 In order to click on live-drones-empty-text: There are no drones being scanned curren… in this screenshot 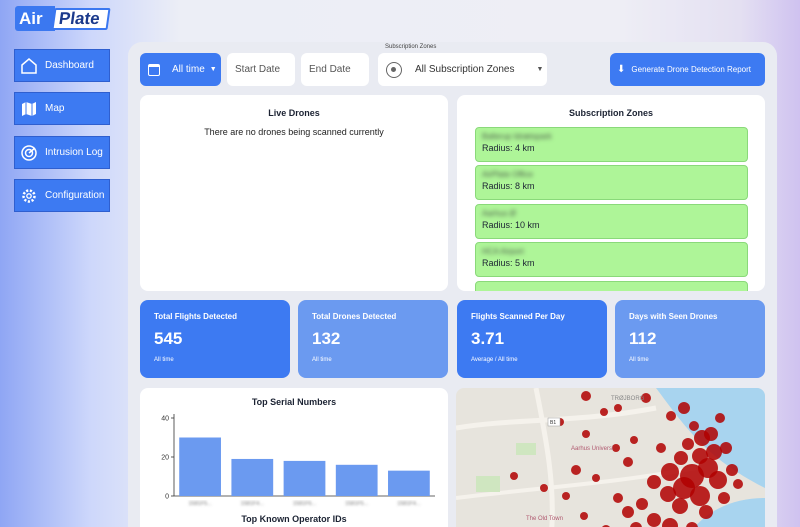, I will do `click(294, 132)`.